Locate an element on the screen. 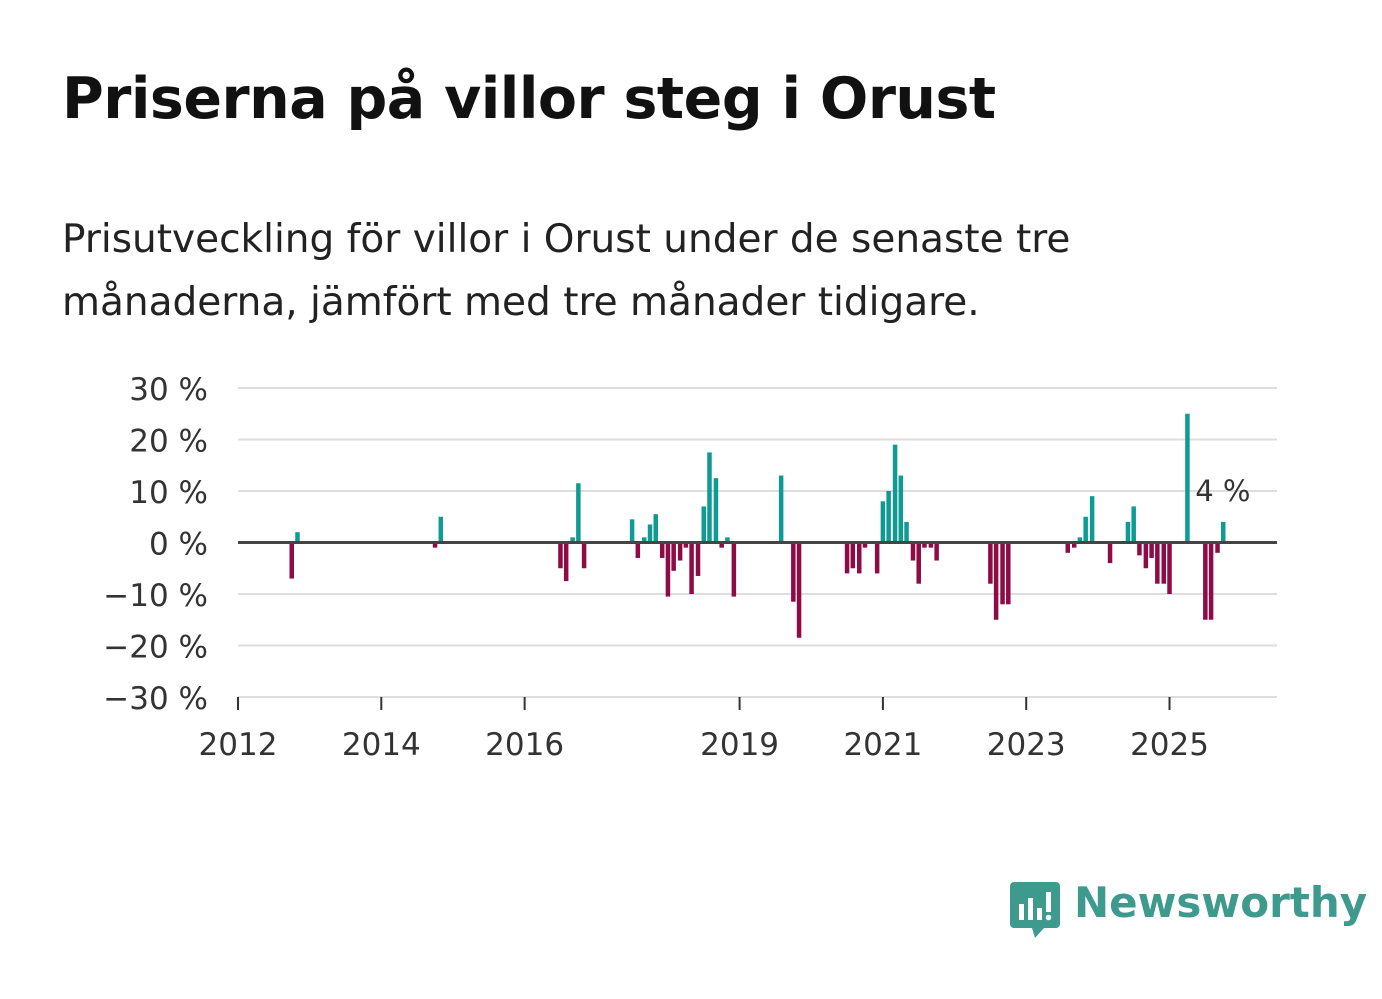 The height and width of the screenshot is (999, 1382). page-title: Priserna på villor steg i Orust is located at coordinates (529, 99).